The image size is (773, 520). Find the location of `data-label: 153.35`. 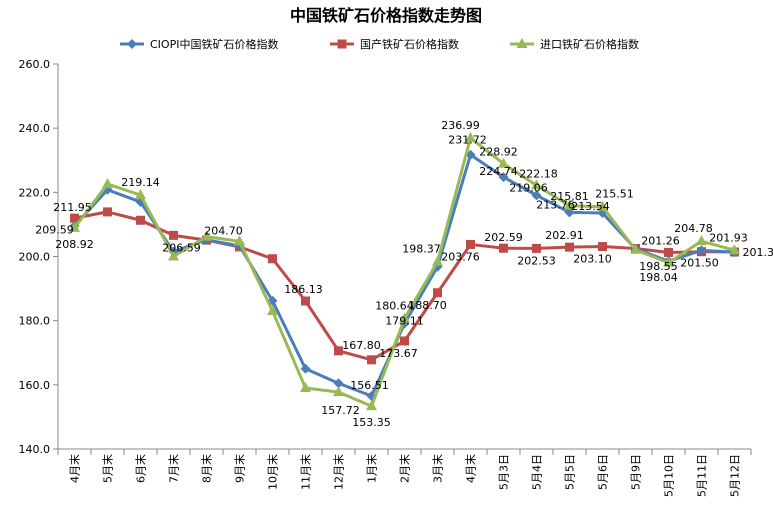

data-label: 153.35 is located at coordinates (371, 422).